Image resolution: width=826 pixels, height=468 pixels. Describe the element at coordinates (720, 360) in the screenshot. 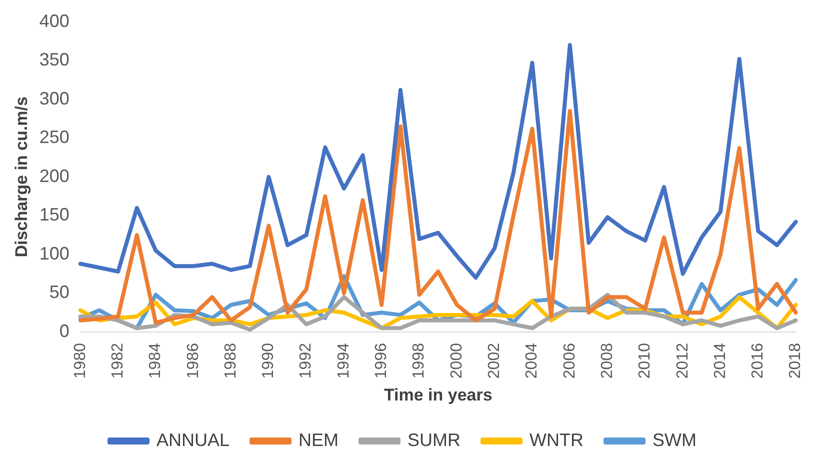

I see `x-tick-label: 2014` at that location.